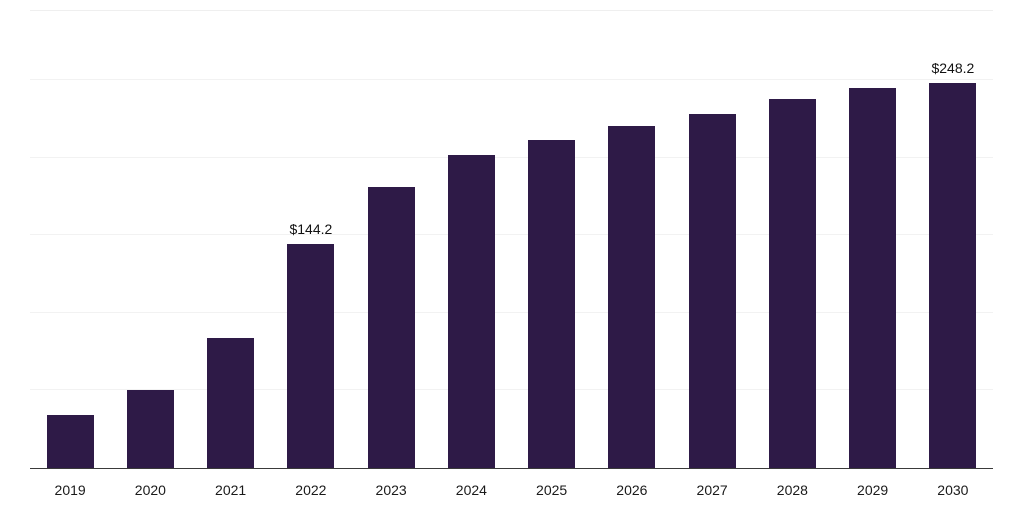 The height and width of the screenshot is (512, 1024). I want to click on bar-slot-2029, so click(873, 239).